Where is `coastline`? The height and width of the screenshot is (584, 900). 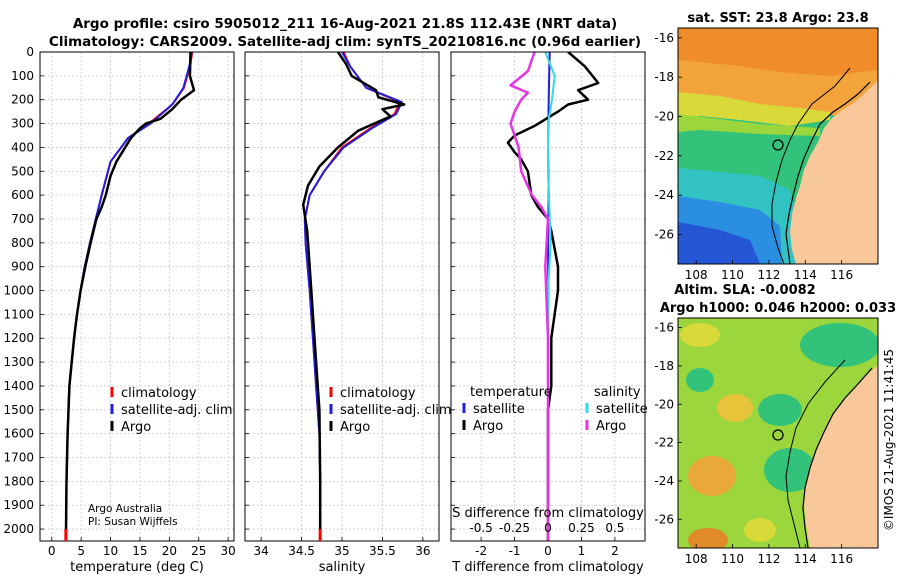
coastline is located at coordinates (837, 457).